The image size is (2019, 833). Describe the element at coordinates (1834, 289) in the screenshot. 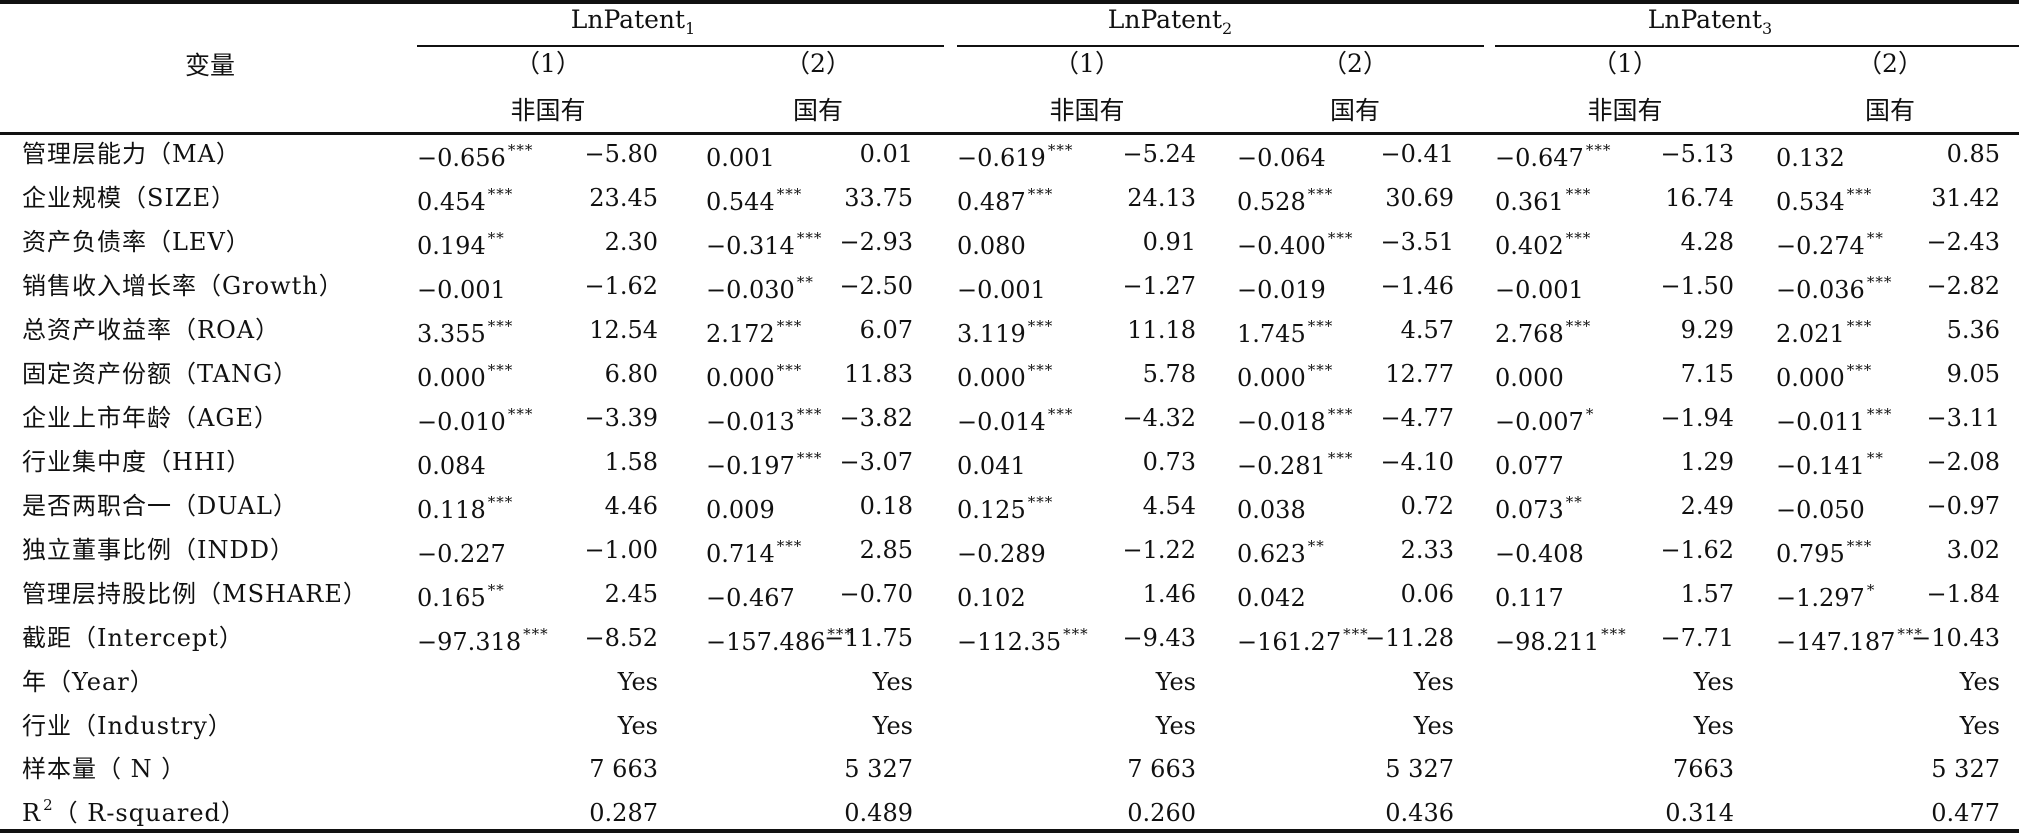

I see `coefficient-value: −0.036 ***` at that location.